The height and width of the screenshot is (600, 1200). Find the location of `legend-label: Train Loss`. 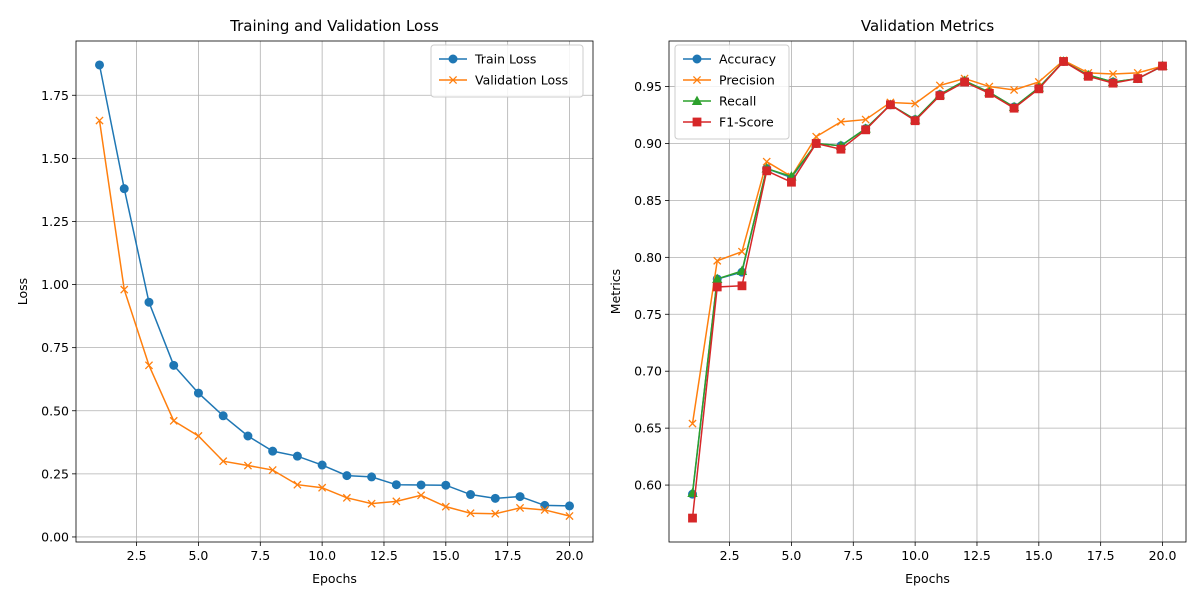

legend-label: Train Loss is located at coordinates (505, 59).